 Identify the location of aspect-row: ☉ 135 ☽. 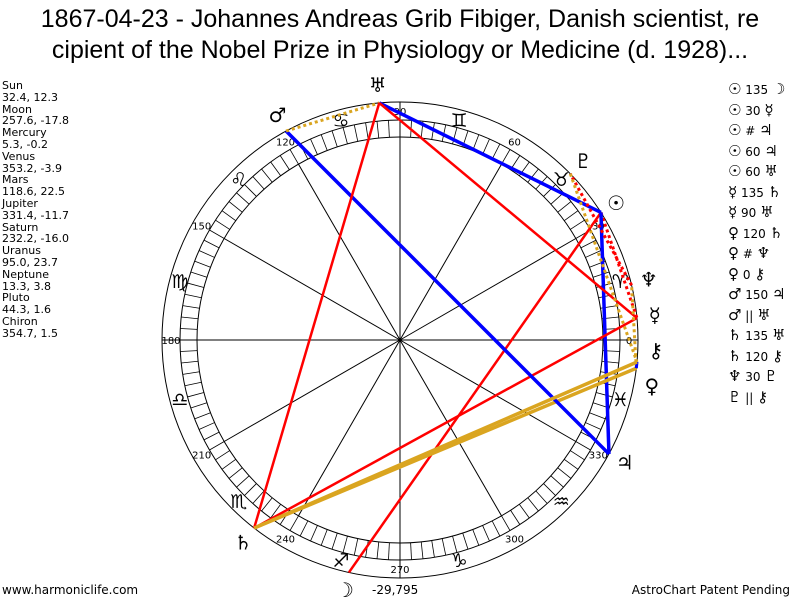
(756, 90).